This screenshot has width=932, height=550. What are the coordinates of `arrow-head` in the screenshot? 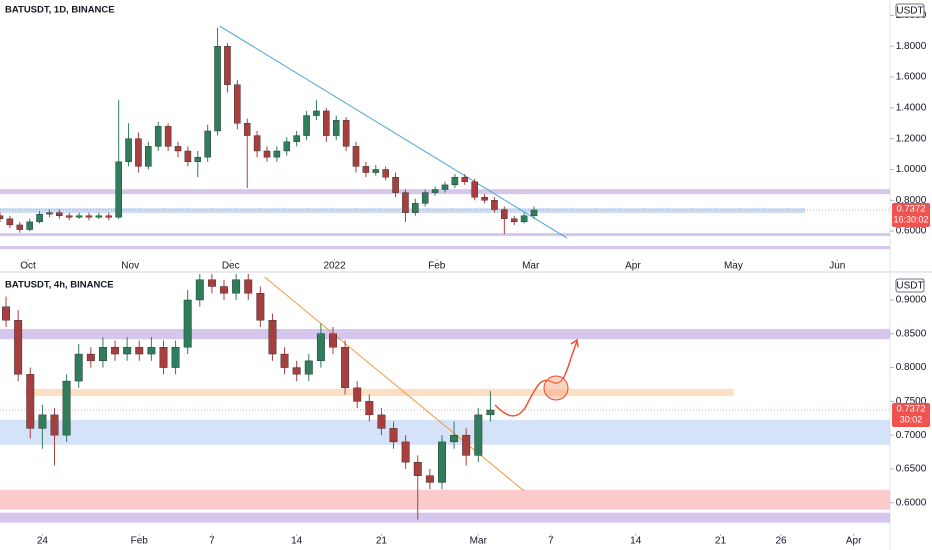 It's located at (574, 343).